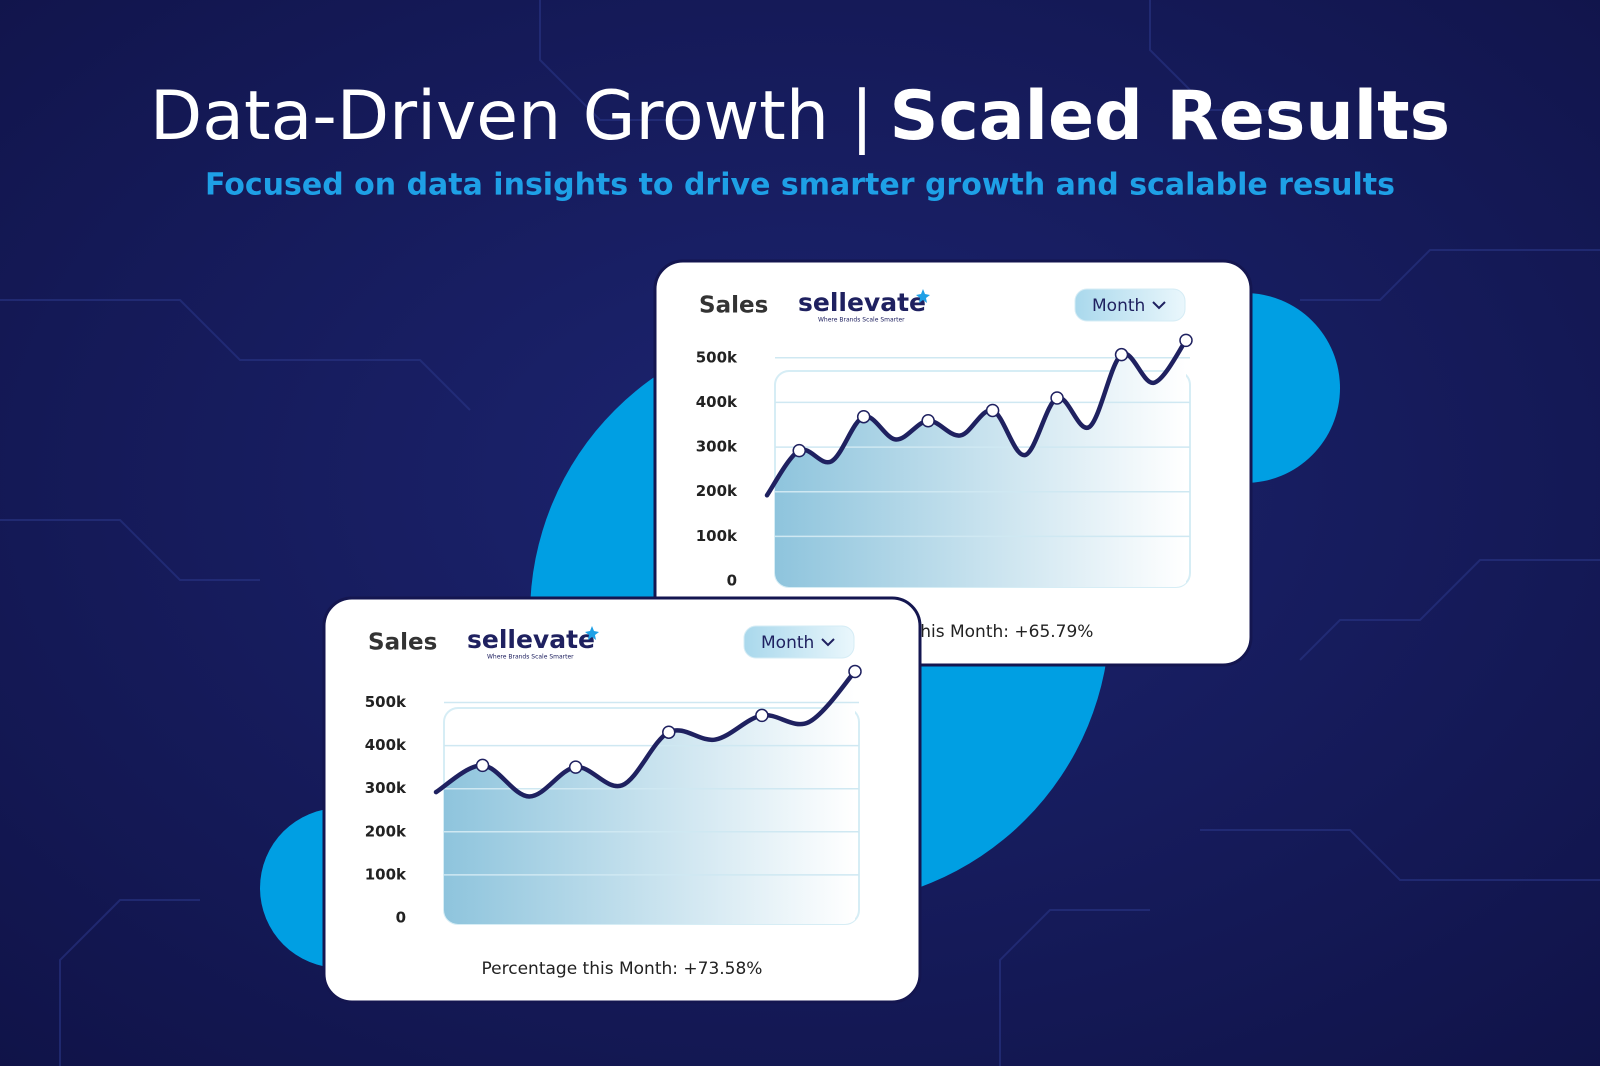  Describe the element at coordinates (622, 969) in the screenshot. I see `footer-text: Percentage this Month: +73.58%` at that location.